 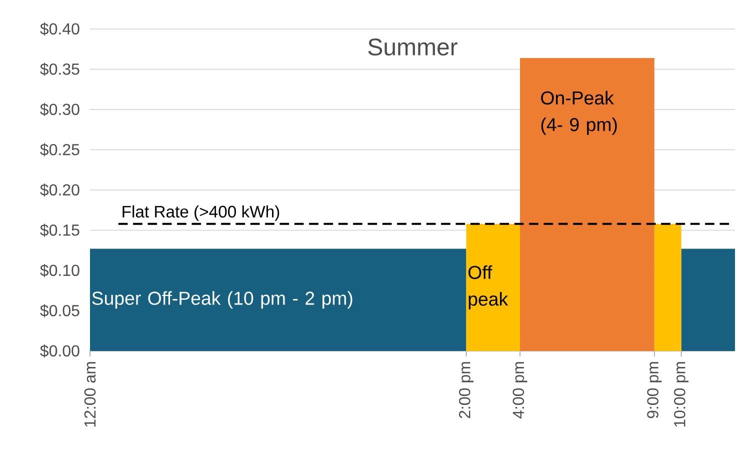 I want to click on y-tick-label: $0.20, so click(x=60, y=190).